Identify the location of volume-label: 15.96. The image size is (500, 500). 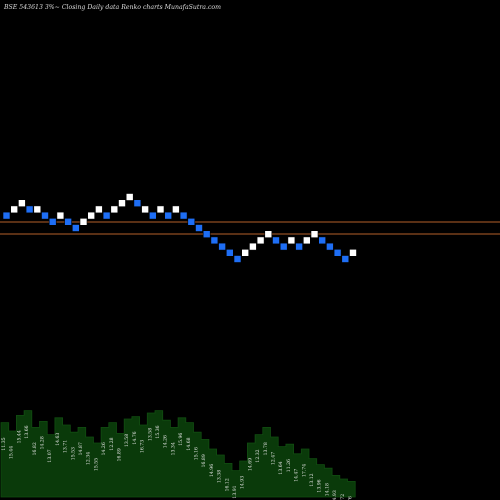
(181, 439).